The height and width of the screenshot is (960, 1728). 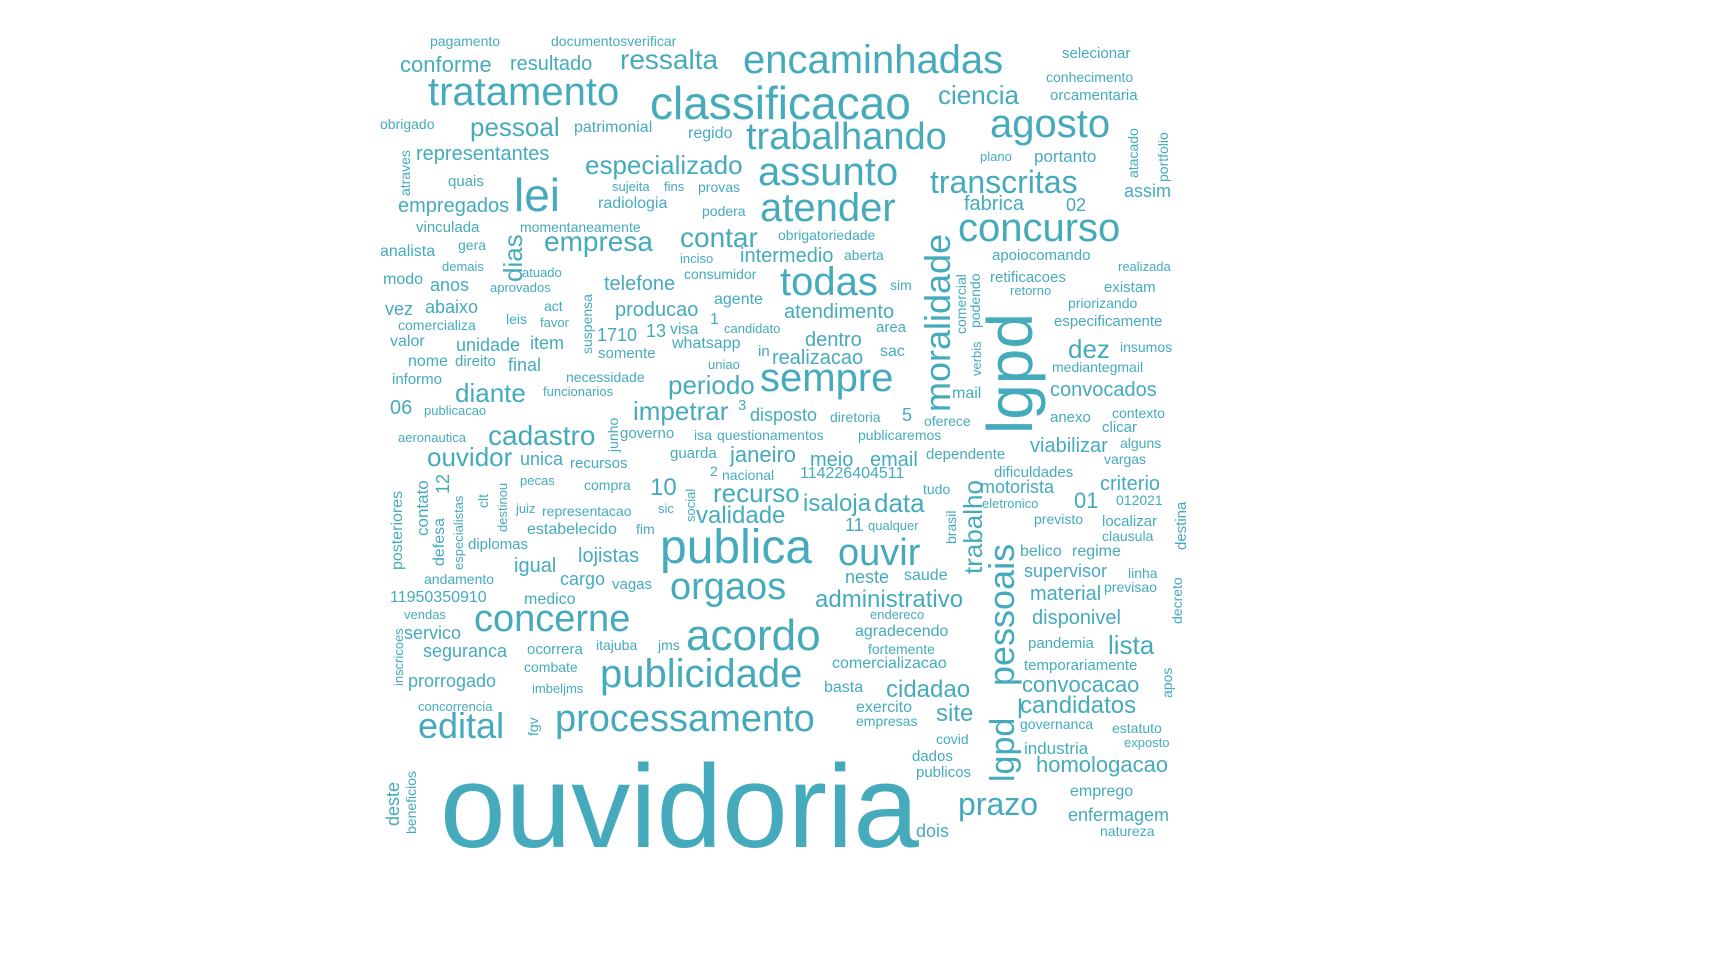 I want to click on word-vagas: vagas, so click(x=632, y=584).